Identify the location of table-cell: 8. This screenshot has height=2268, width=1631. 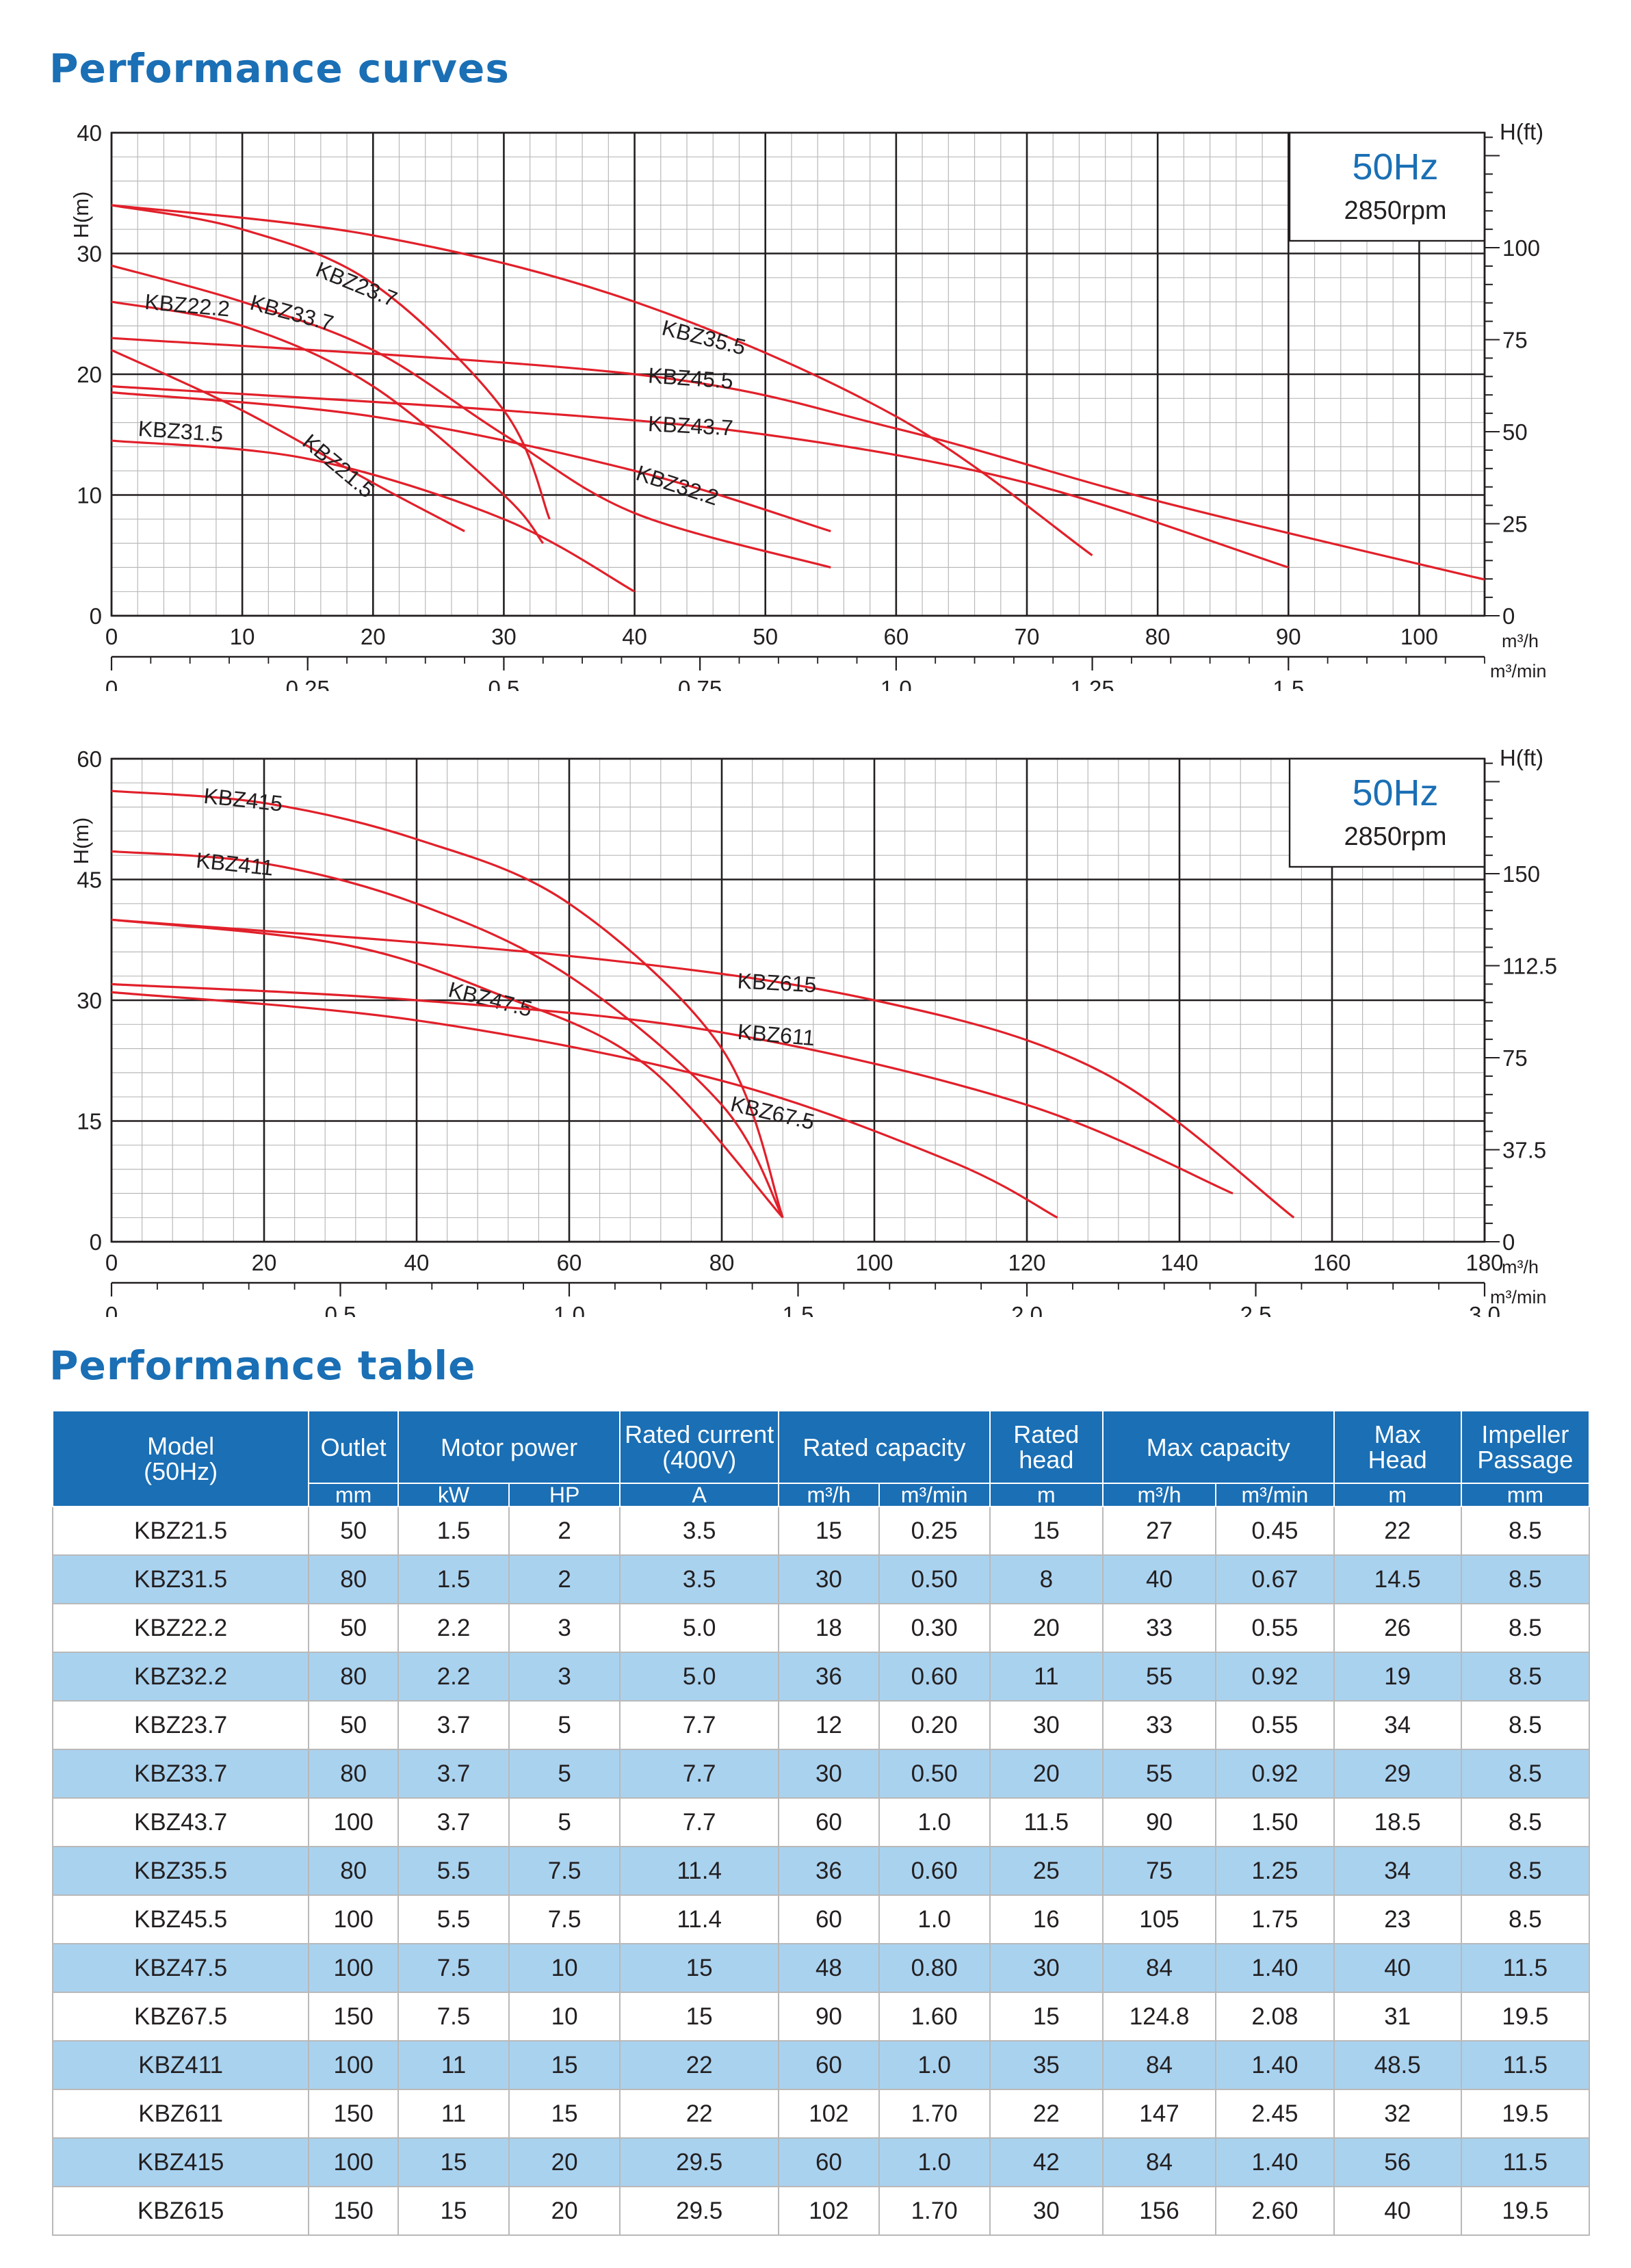
(1046, 1579).